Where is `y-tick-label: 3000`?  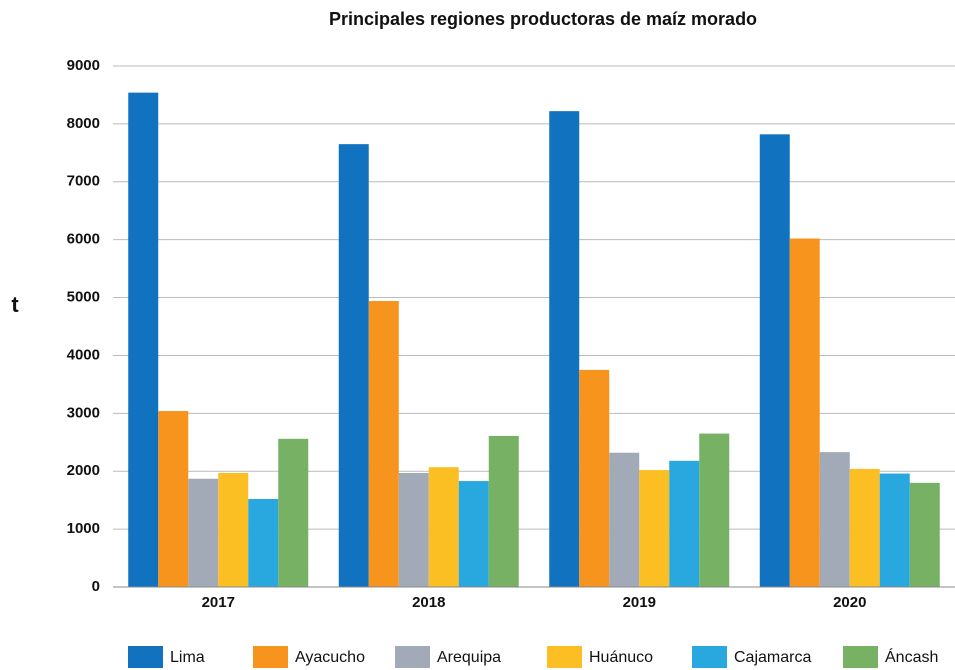 y-tick-label: 3000 is located at coordinates (83, 412).